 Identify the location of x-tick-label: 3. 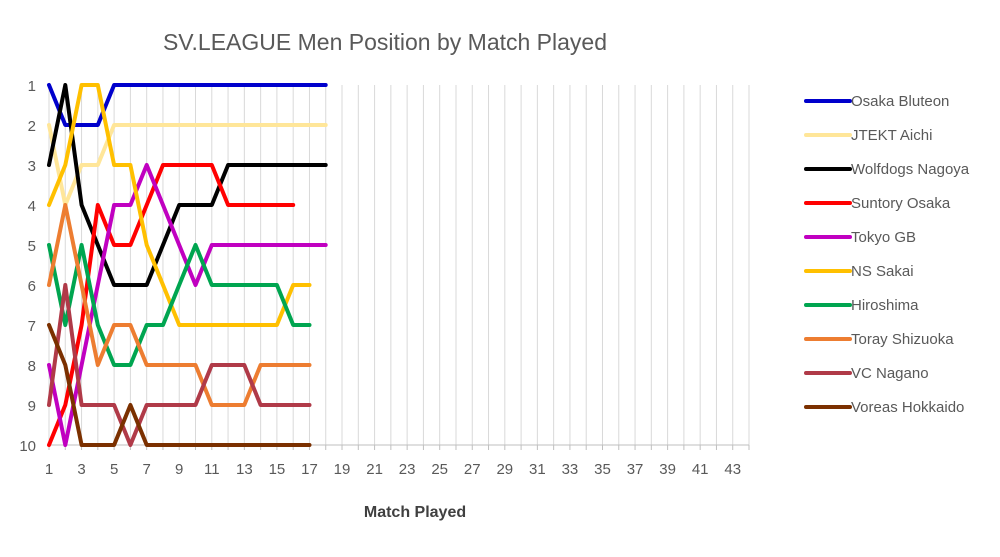
(81, 469).